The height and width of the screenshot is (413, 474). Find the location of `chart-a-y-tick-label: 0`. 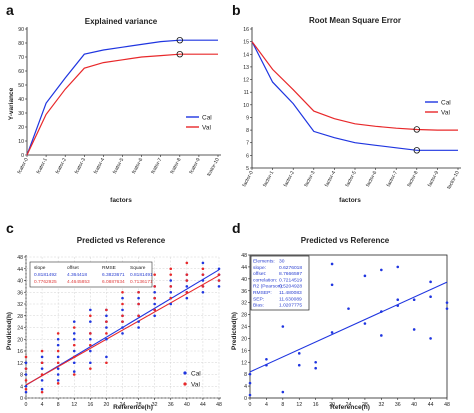

chart-a-y-tick-label: 0 is located at coordinates (22, 156).